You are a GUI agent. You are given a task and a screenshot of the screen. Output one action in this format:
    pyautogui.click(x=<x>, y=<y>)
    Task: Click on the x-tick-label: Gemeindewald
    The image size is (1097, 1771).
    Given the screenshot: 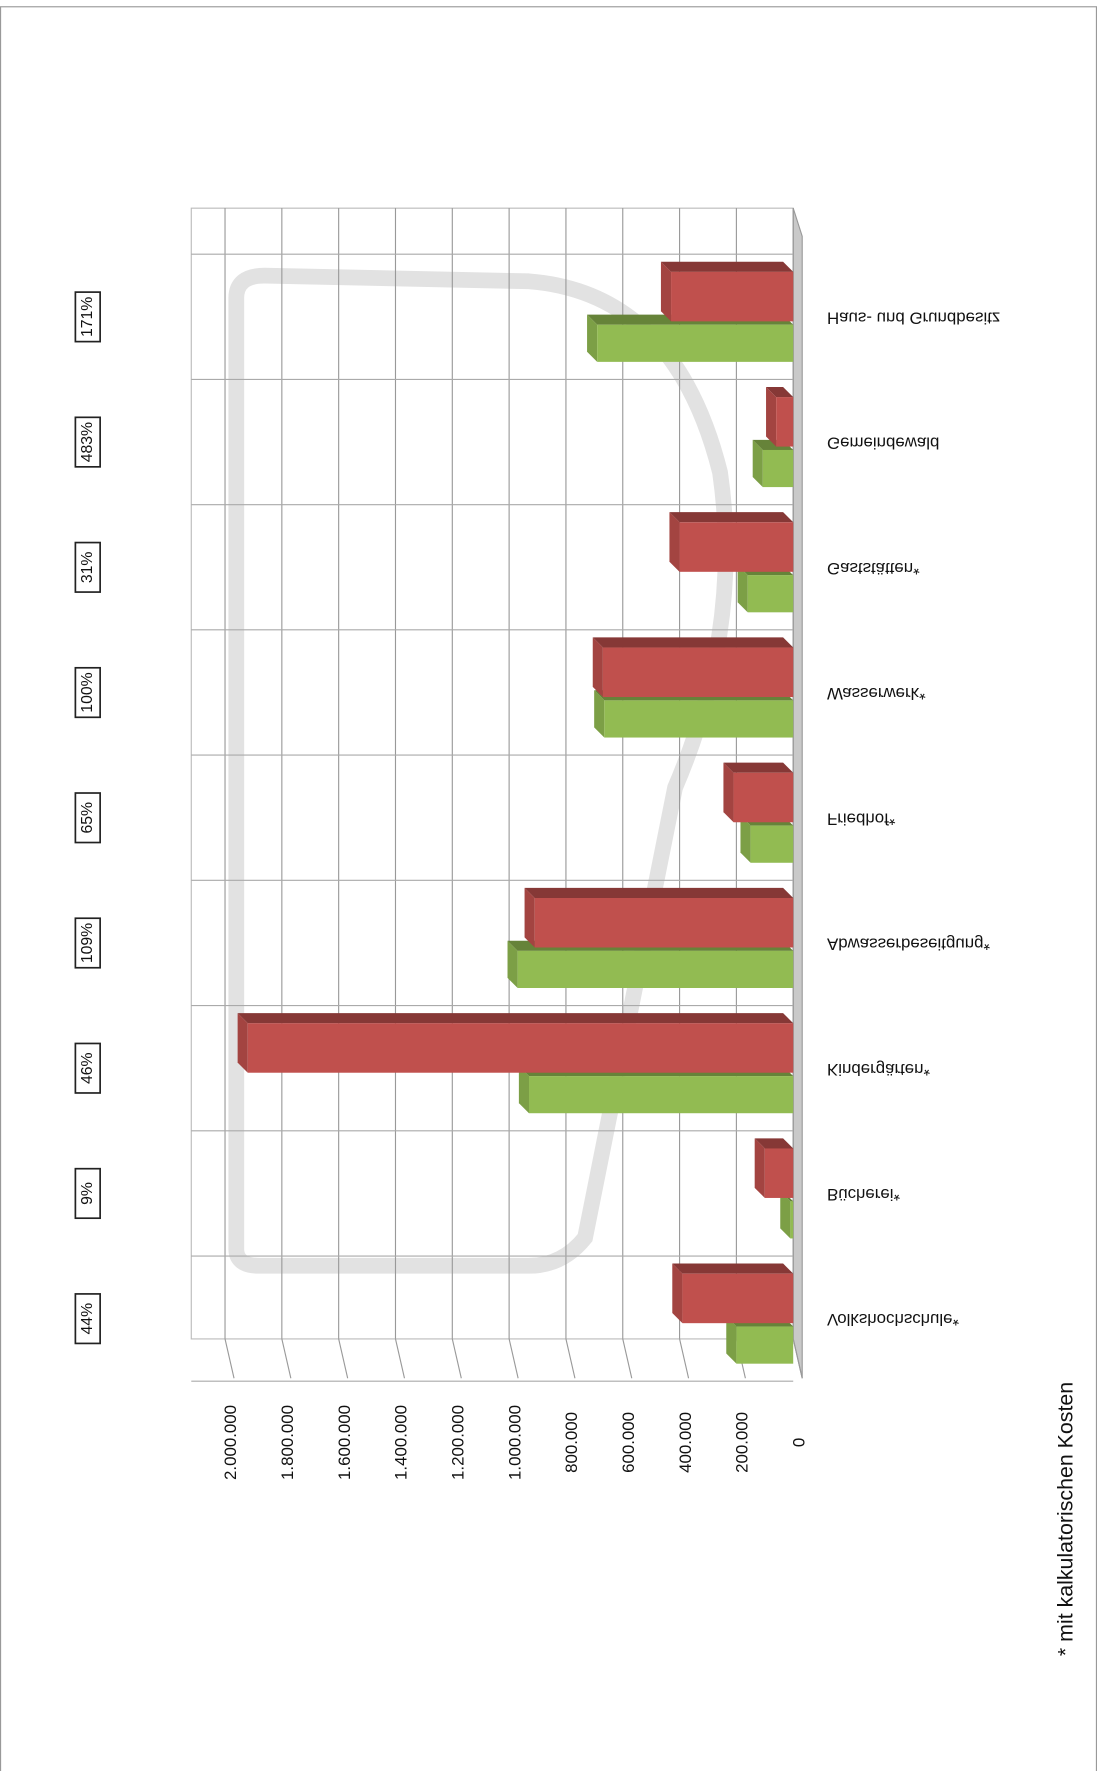 What is the action you would take?
    pyautogui.click(x=883, y=443)
    